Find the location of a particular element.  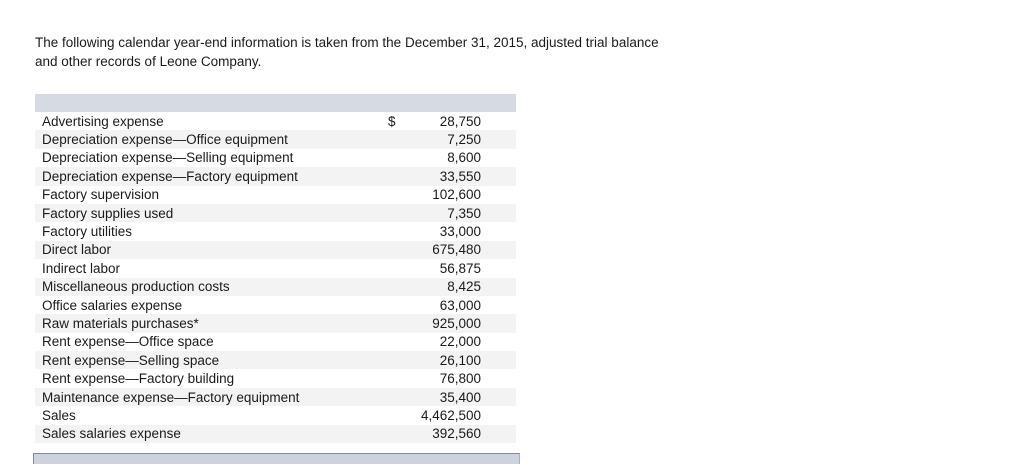

table-row: Rent expense—Office space 22,000 is located at coordinates (275, 342).